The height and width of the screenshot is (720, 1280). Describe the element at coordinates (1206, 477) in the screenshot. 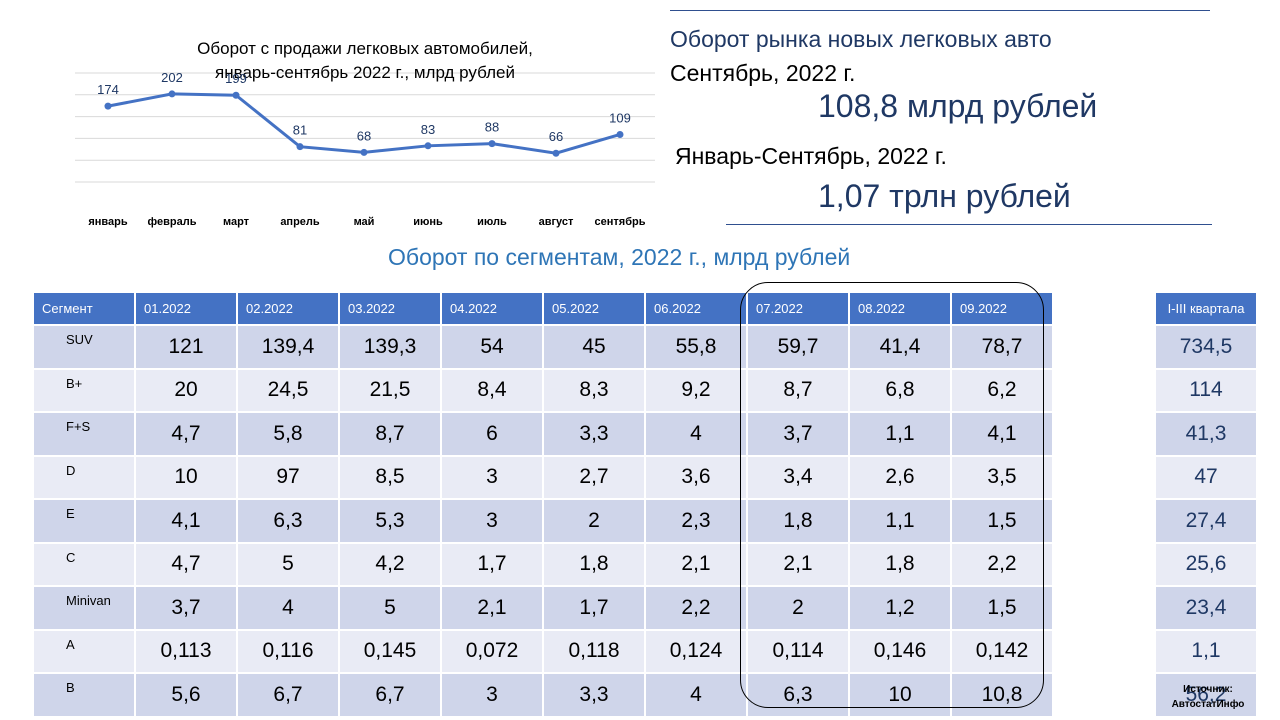

I see `total-cell: 47` at that location.